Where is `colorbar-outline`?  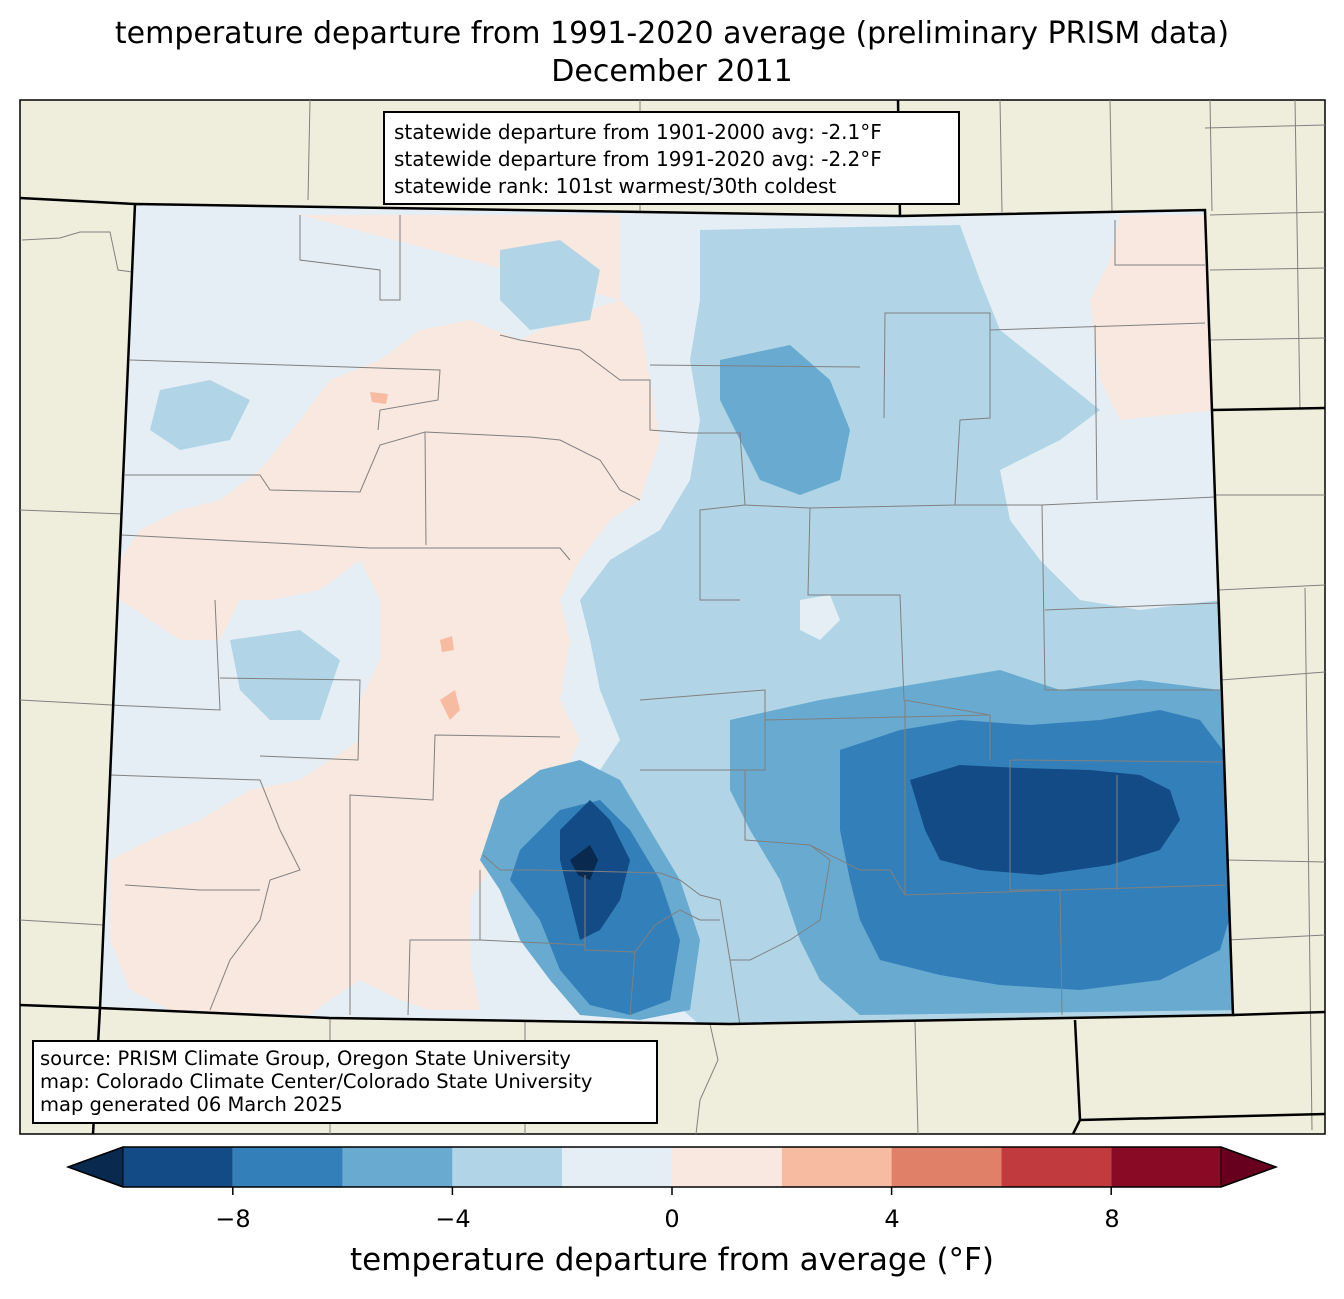
colorbar-outline is located at coordinates (672, 1167).